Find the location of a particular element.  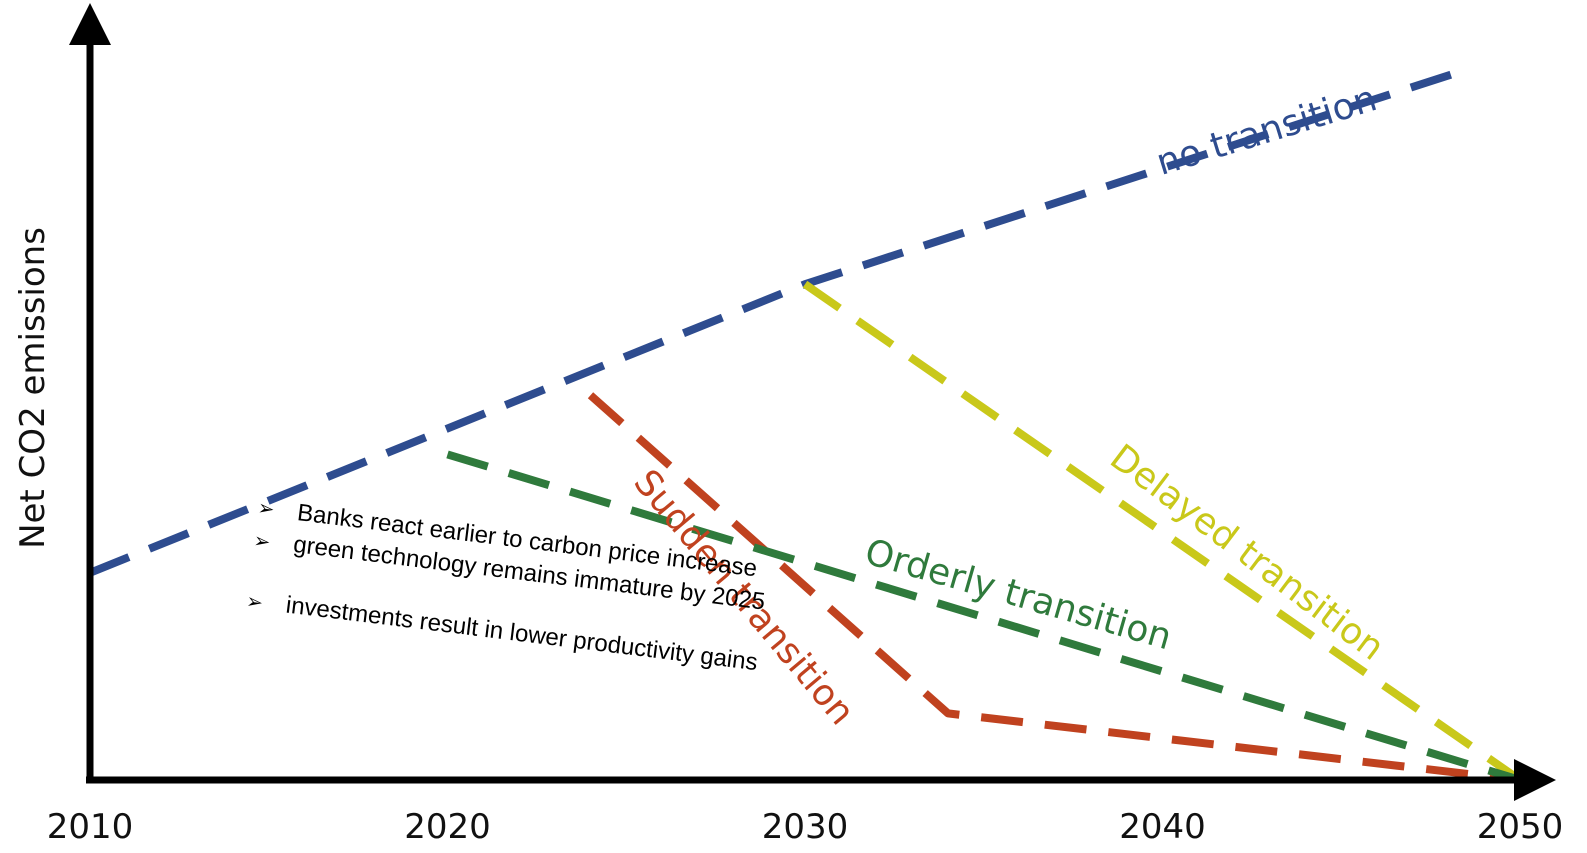

x-tick-label: 2020 is located at coordinates (447, 827).